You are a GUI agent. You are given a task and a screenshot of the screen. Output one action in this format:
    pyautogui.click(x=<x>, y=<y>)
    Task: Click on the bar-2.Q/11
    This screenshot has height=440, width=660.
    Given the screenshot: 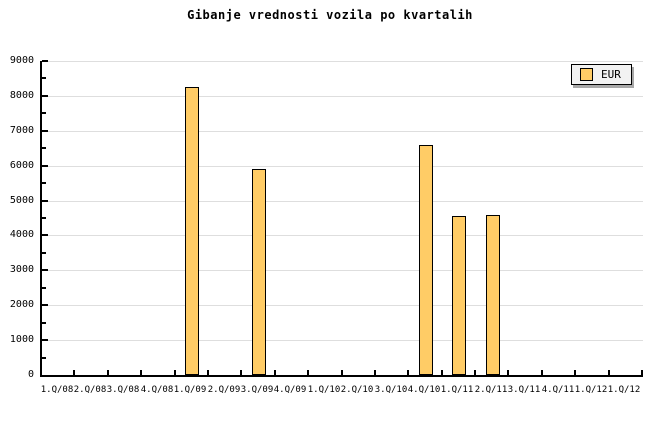 What is the action you would take?
    pyautogui.click(x=493, y=295)
    